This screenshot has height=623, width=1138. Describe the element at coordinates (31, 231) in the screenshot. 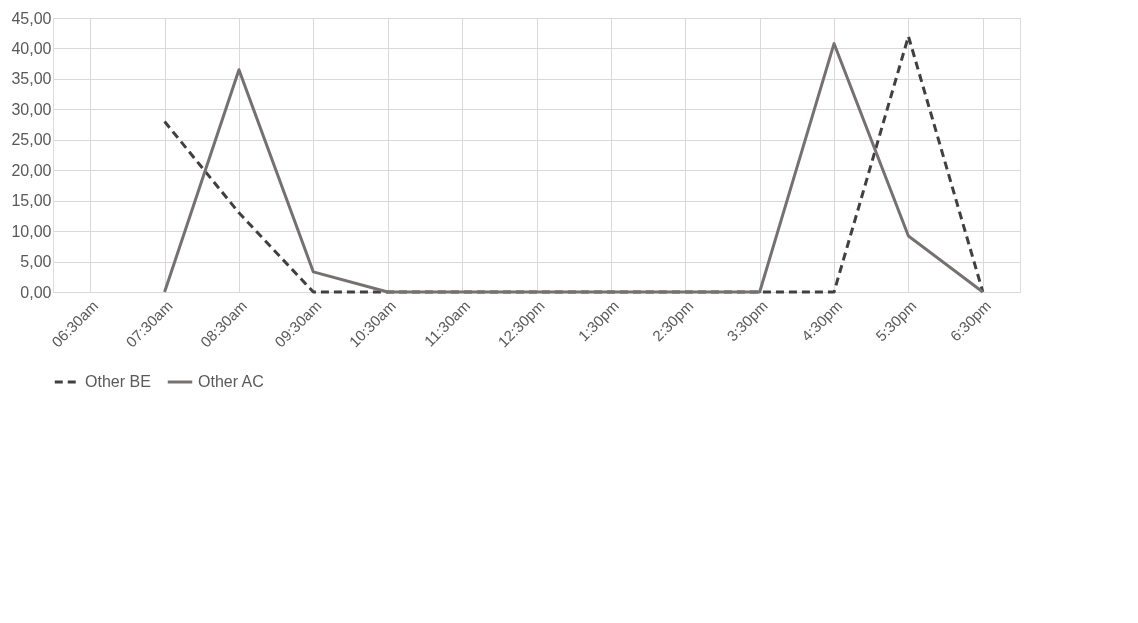

I see `y-tick-label: 10,00` at that location.